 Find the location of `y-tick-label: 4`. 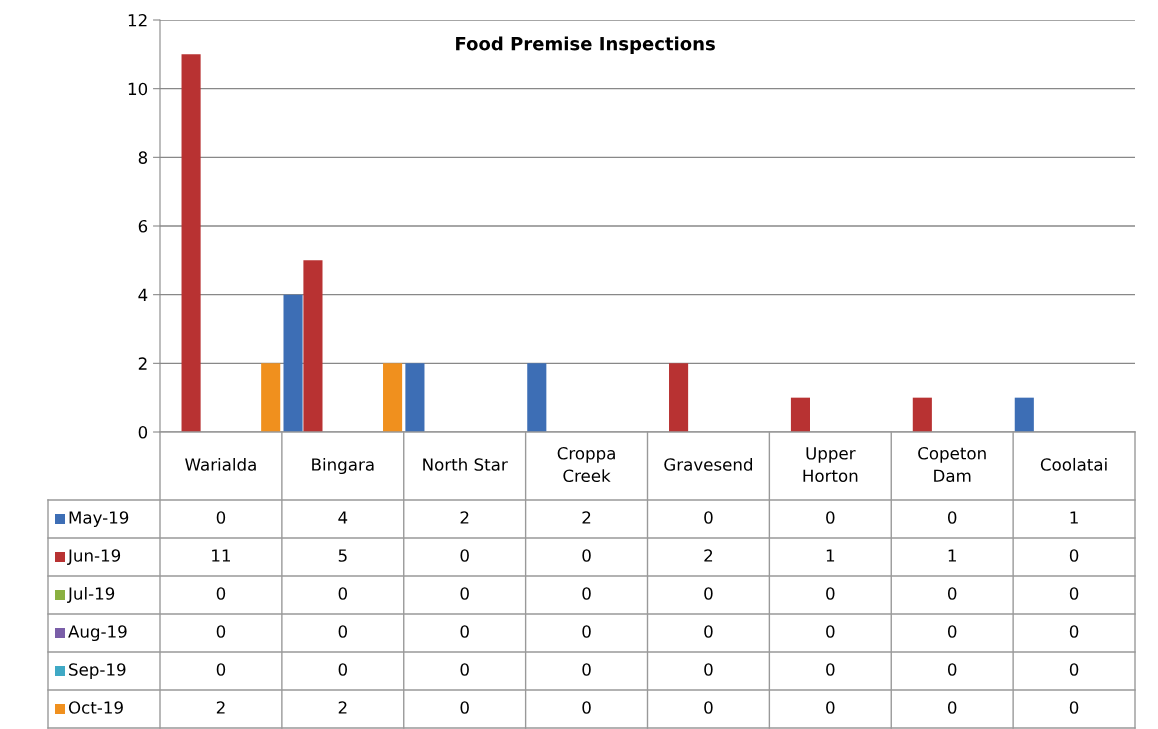

y-tick-label: 4 is located at coordinates (143, 294).